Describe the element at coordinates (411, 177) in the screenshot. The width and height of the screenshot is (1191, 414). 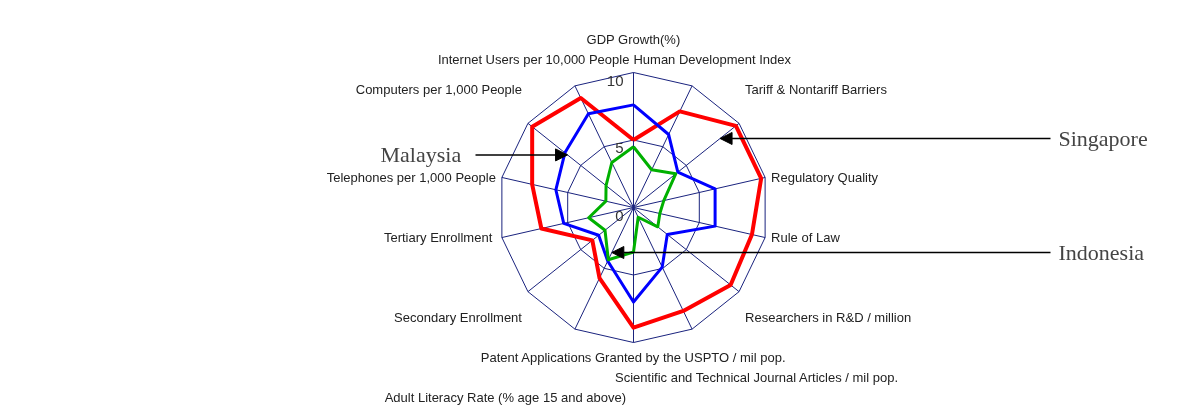
I see `spoke-label: Telephones per 1,000 People` at that location.